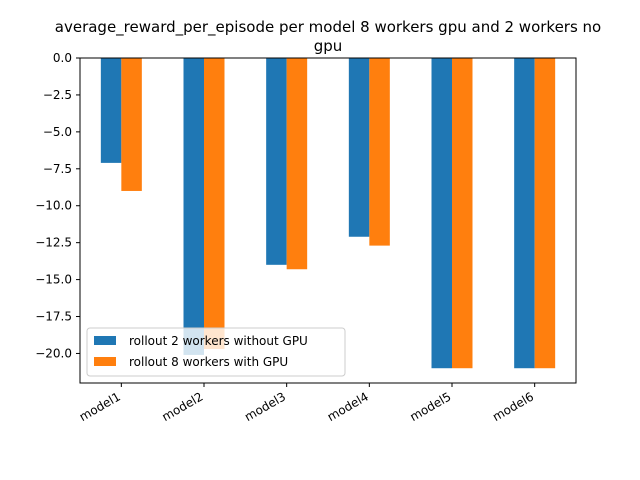 The width and height of the screenshot is (640, 480). I want to click on chart-title-line-2: gpu, so click(328, 46).